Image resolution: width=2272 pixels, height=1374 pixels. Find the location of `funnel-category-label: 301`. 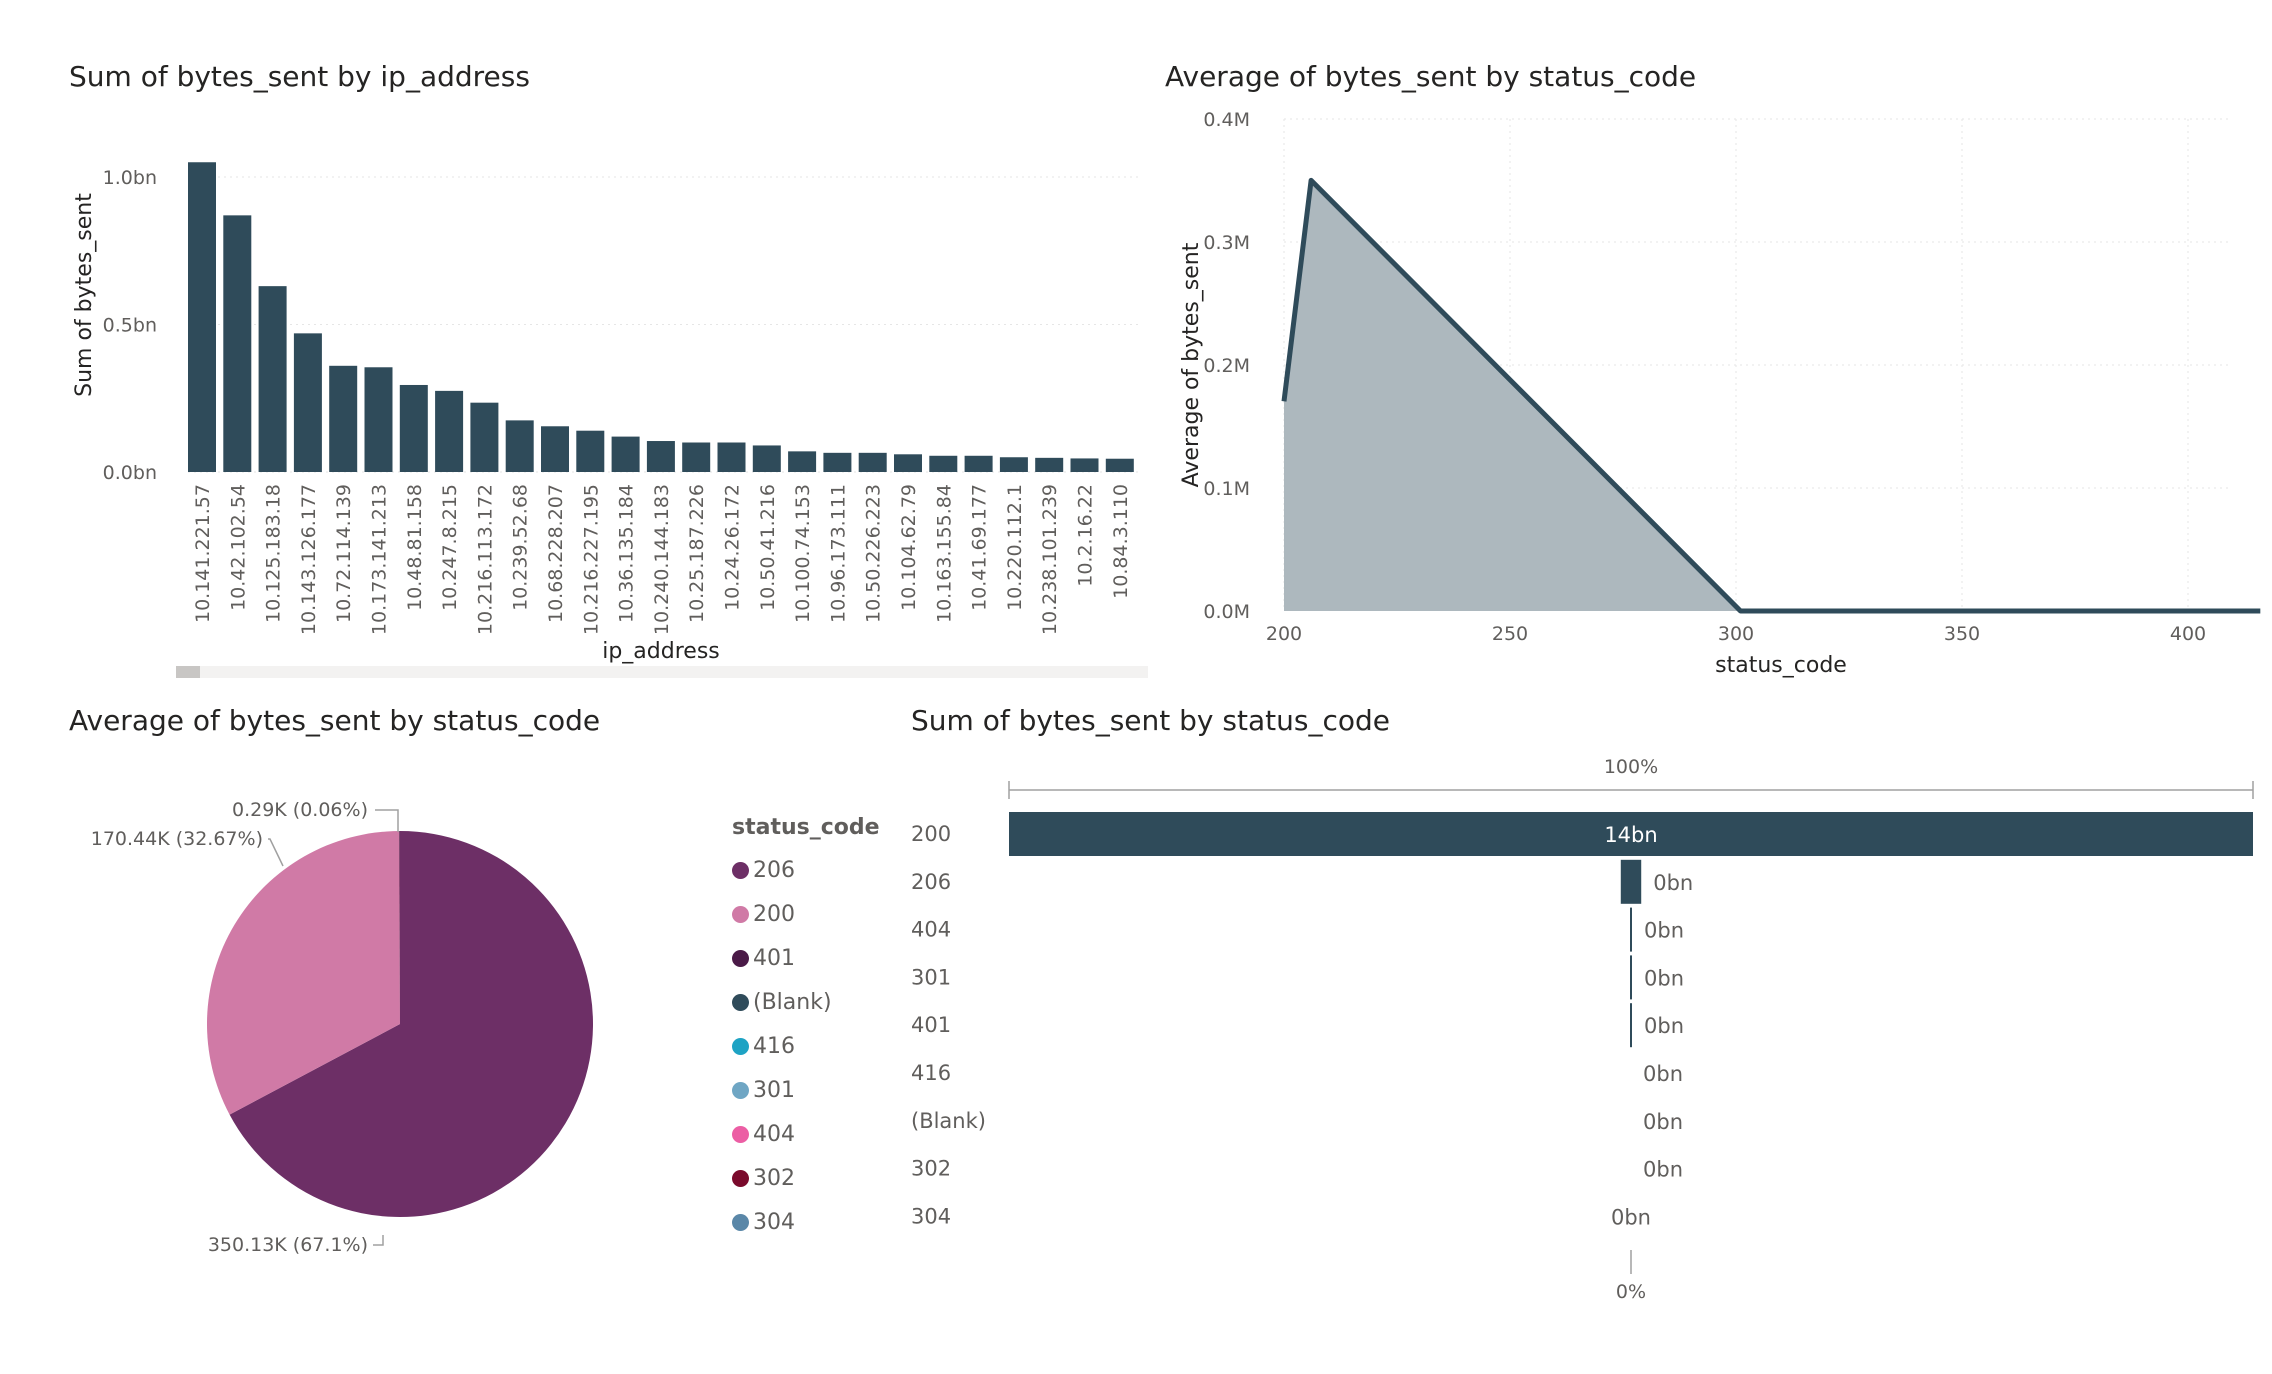

funnel-category-label: 301 is located at coordinates (931, 977).